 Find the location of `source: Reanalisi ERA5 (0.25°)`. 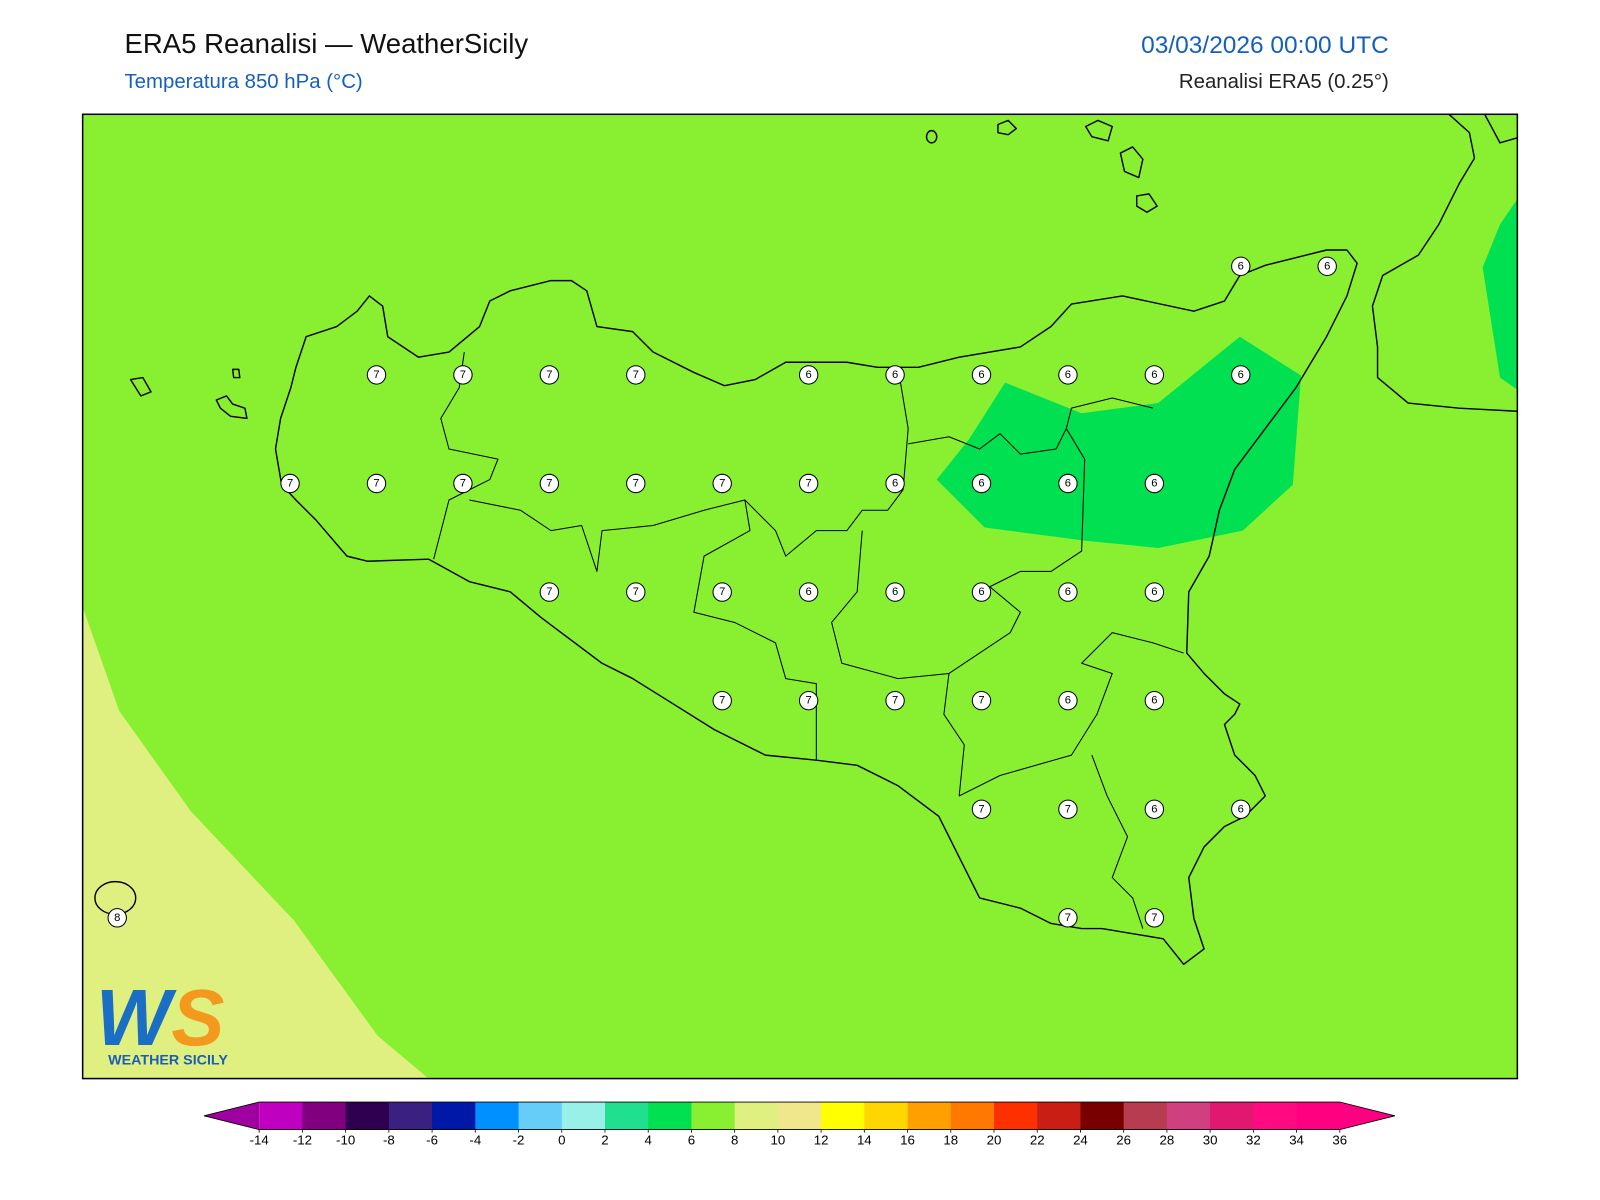

source: Reanalisi ERA5 (0.25°) is located at coordinates (1284, 82).